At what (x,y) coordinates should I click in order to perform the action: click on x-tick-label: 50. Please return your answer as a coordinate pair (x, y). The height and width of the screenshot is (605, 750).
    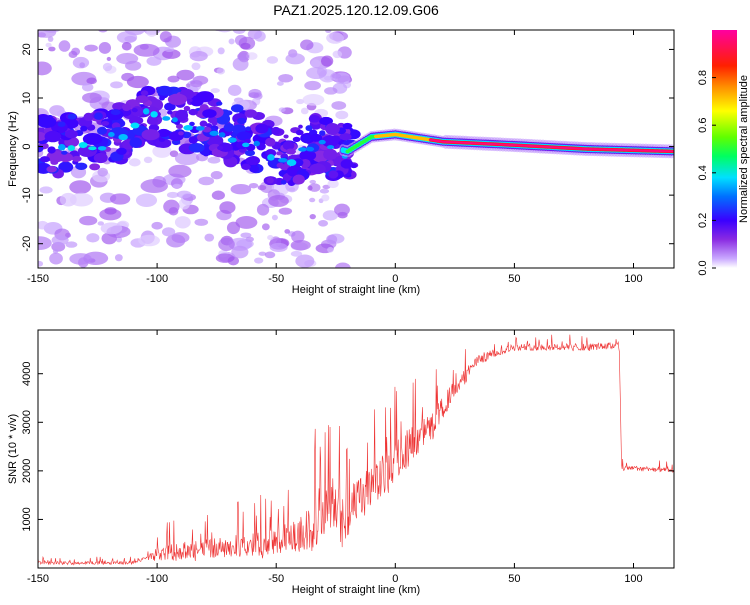
    Looking at the image, I should click on (514, 579).